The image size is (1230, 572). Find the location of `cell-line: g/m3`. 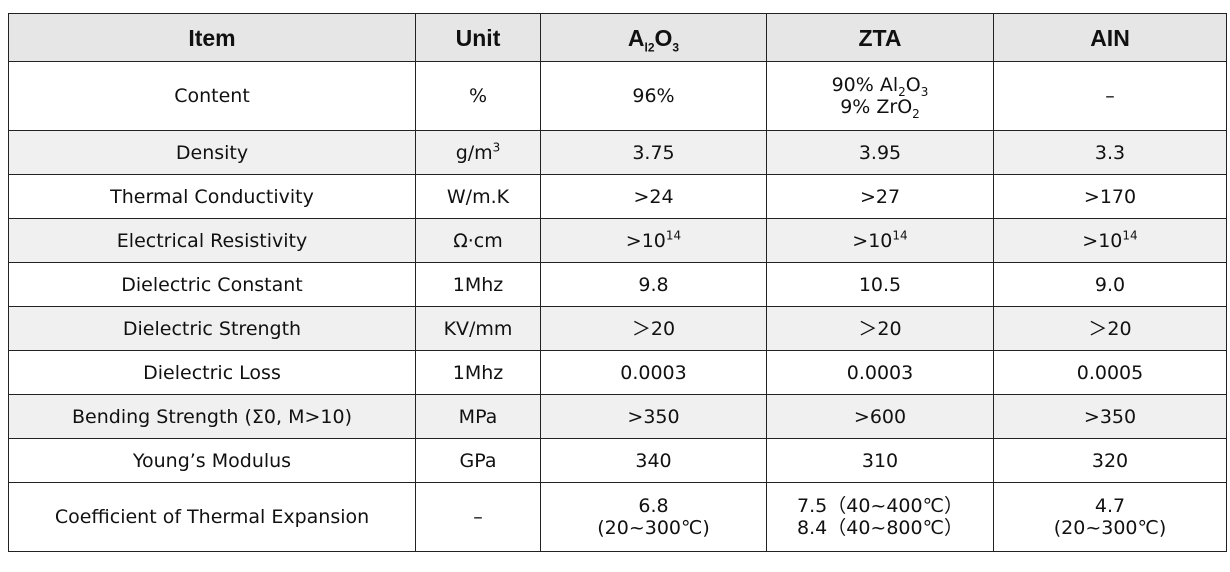

cell-line: g/m3 is located at coordinates (478, 152).